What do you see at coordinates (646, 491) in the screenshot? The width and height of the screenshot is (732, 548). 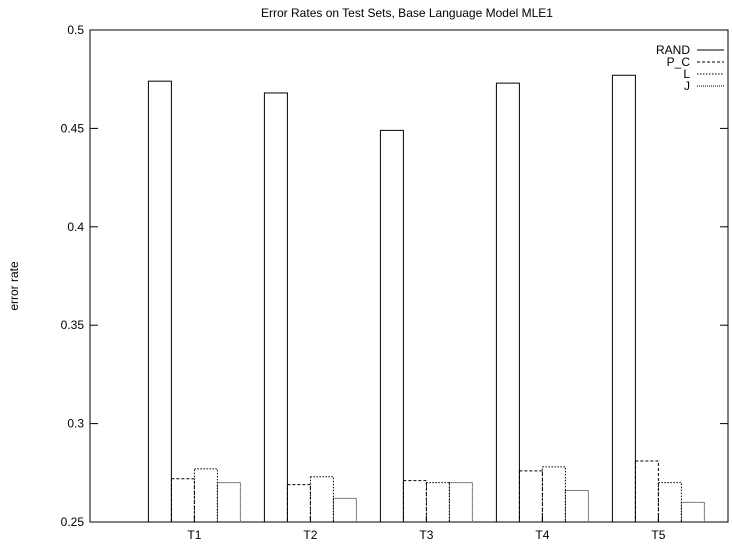 I see `bar-p-c-t5` at bounding box center [646, 491].